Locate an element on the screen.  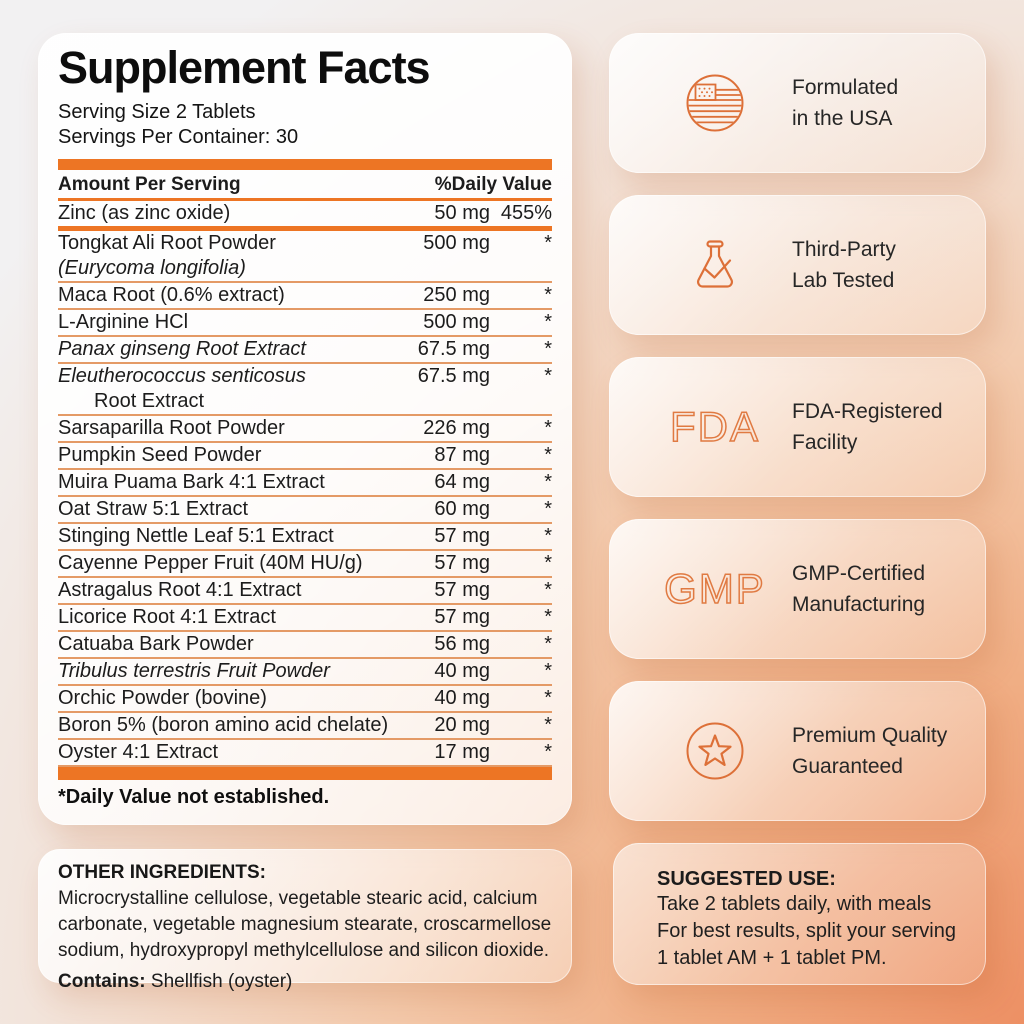
table-row: Stinging Nettle Leaf 5:1 Extract 57 mg * is located at coordinates (305, 537).